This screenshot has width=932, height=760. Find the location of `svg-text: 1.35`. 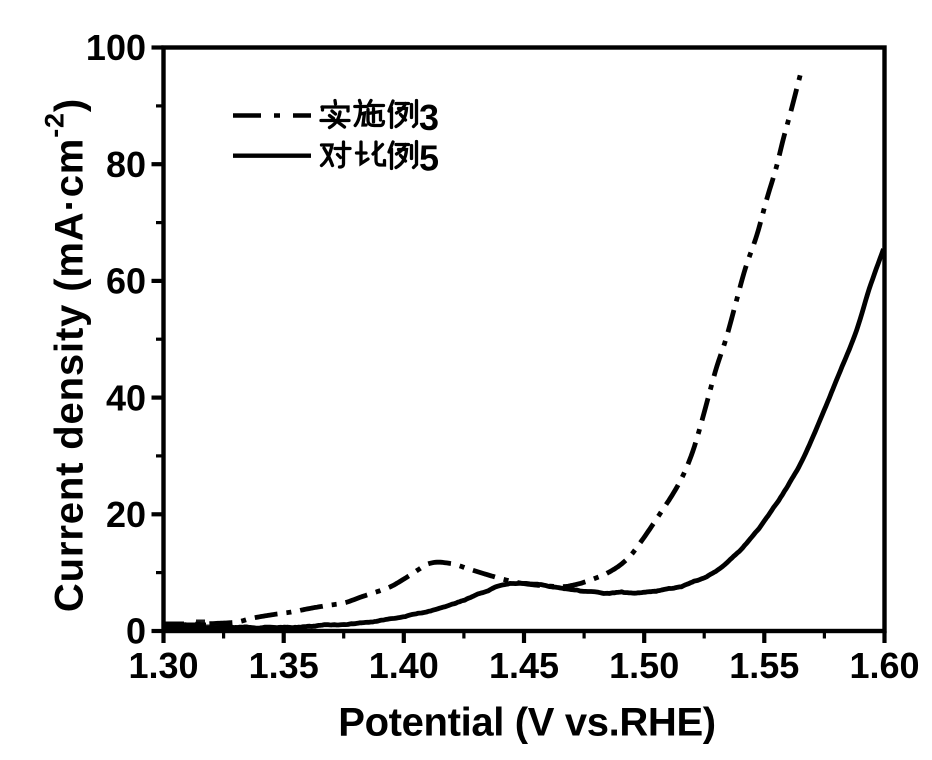

svg-text: 1.35 is located at coordinates (284, 665).